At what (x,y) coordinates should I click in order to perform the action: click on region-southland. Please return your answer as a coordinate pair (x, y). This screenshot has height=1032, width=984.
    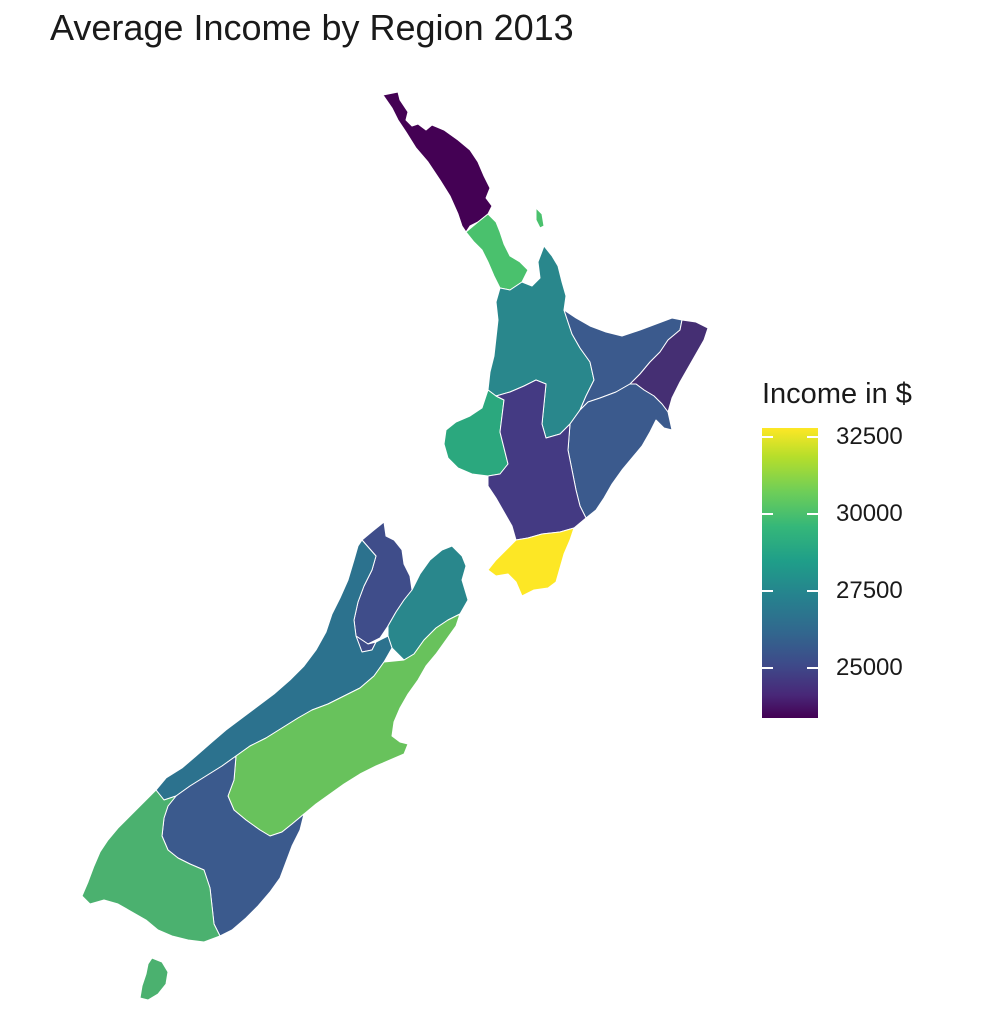
    Looking at the image, I should click on (151, 866).